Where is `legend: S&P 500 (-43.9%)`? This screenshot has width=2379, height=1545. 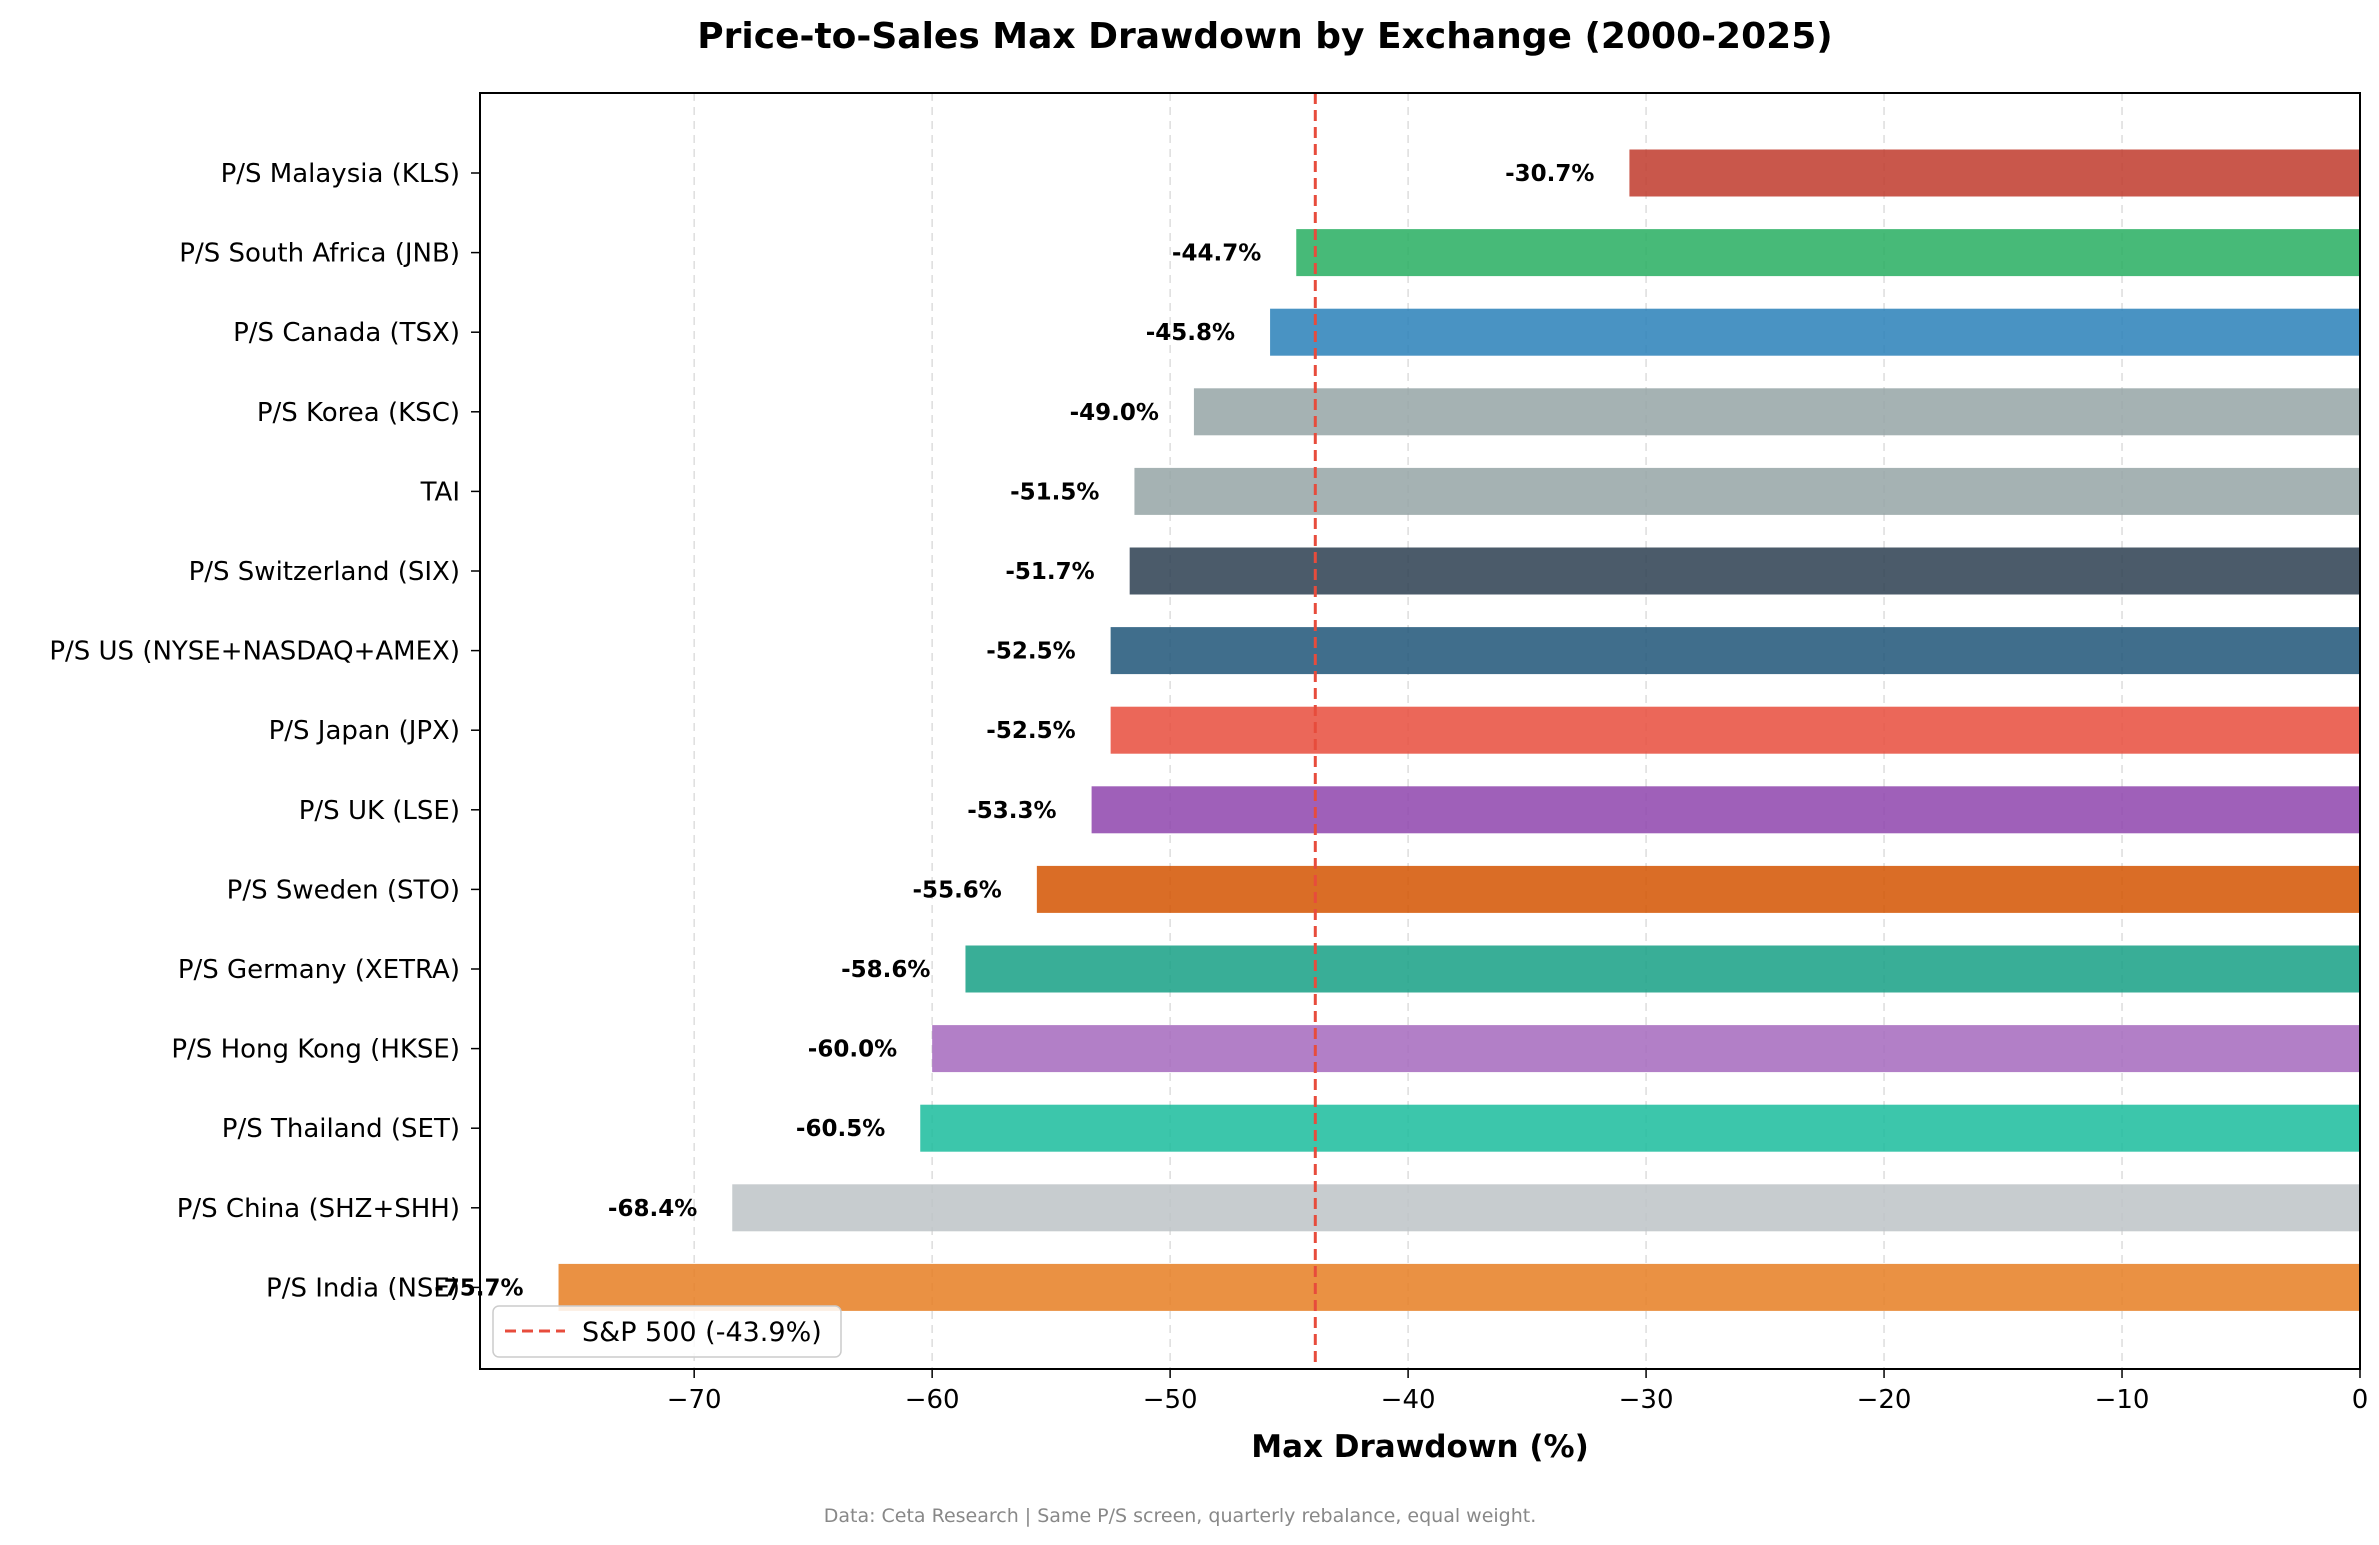 legend: S&P 500 (-43.9%) is located at coordinates (667, 1331).